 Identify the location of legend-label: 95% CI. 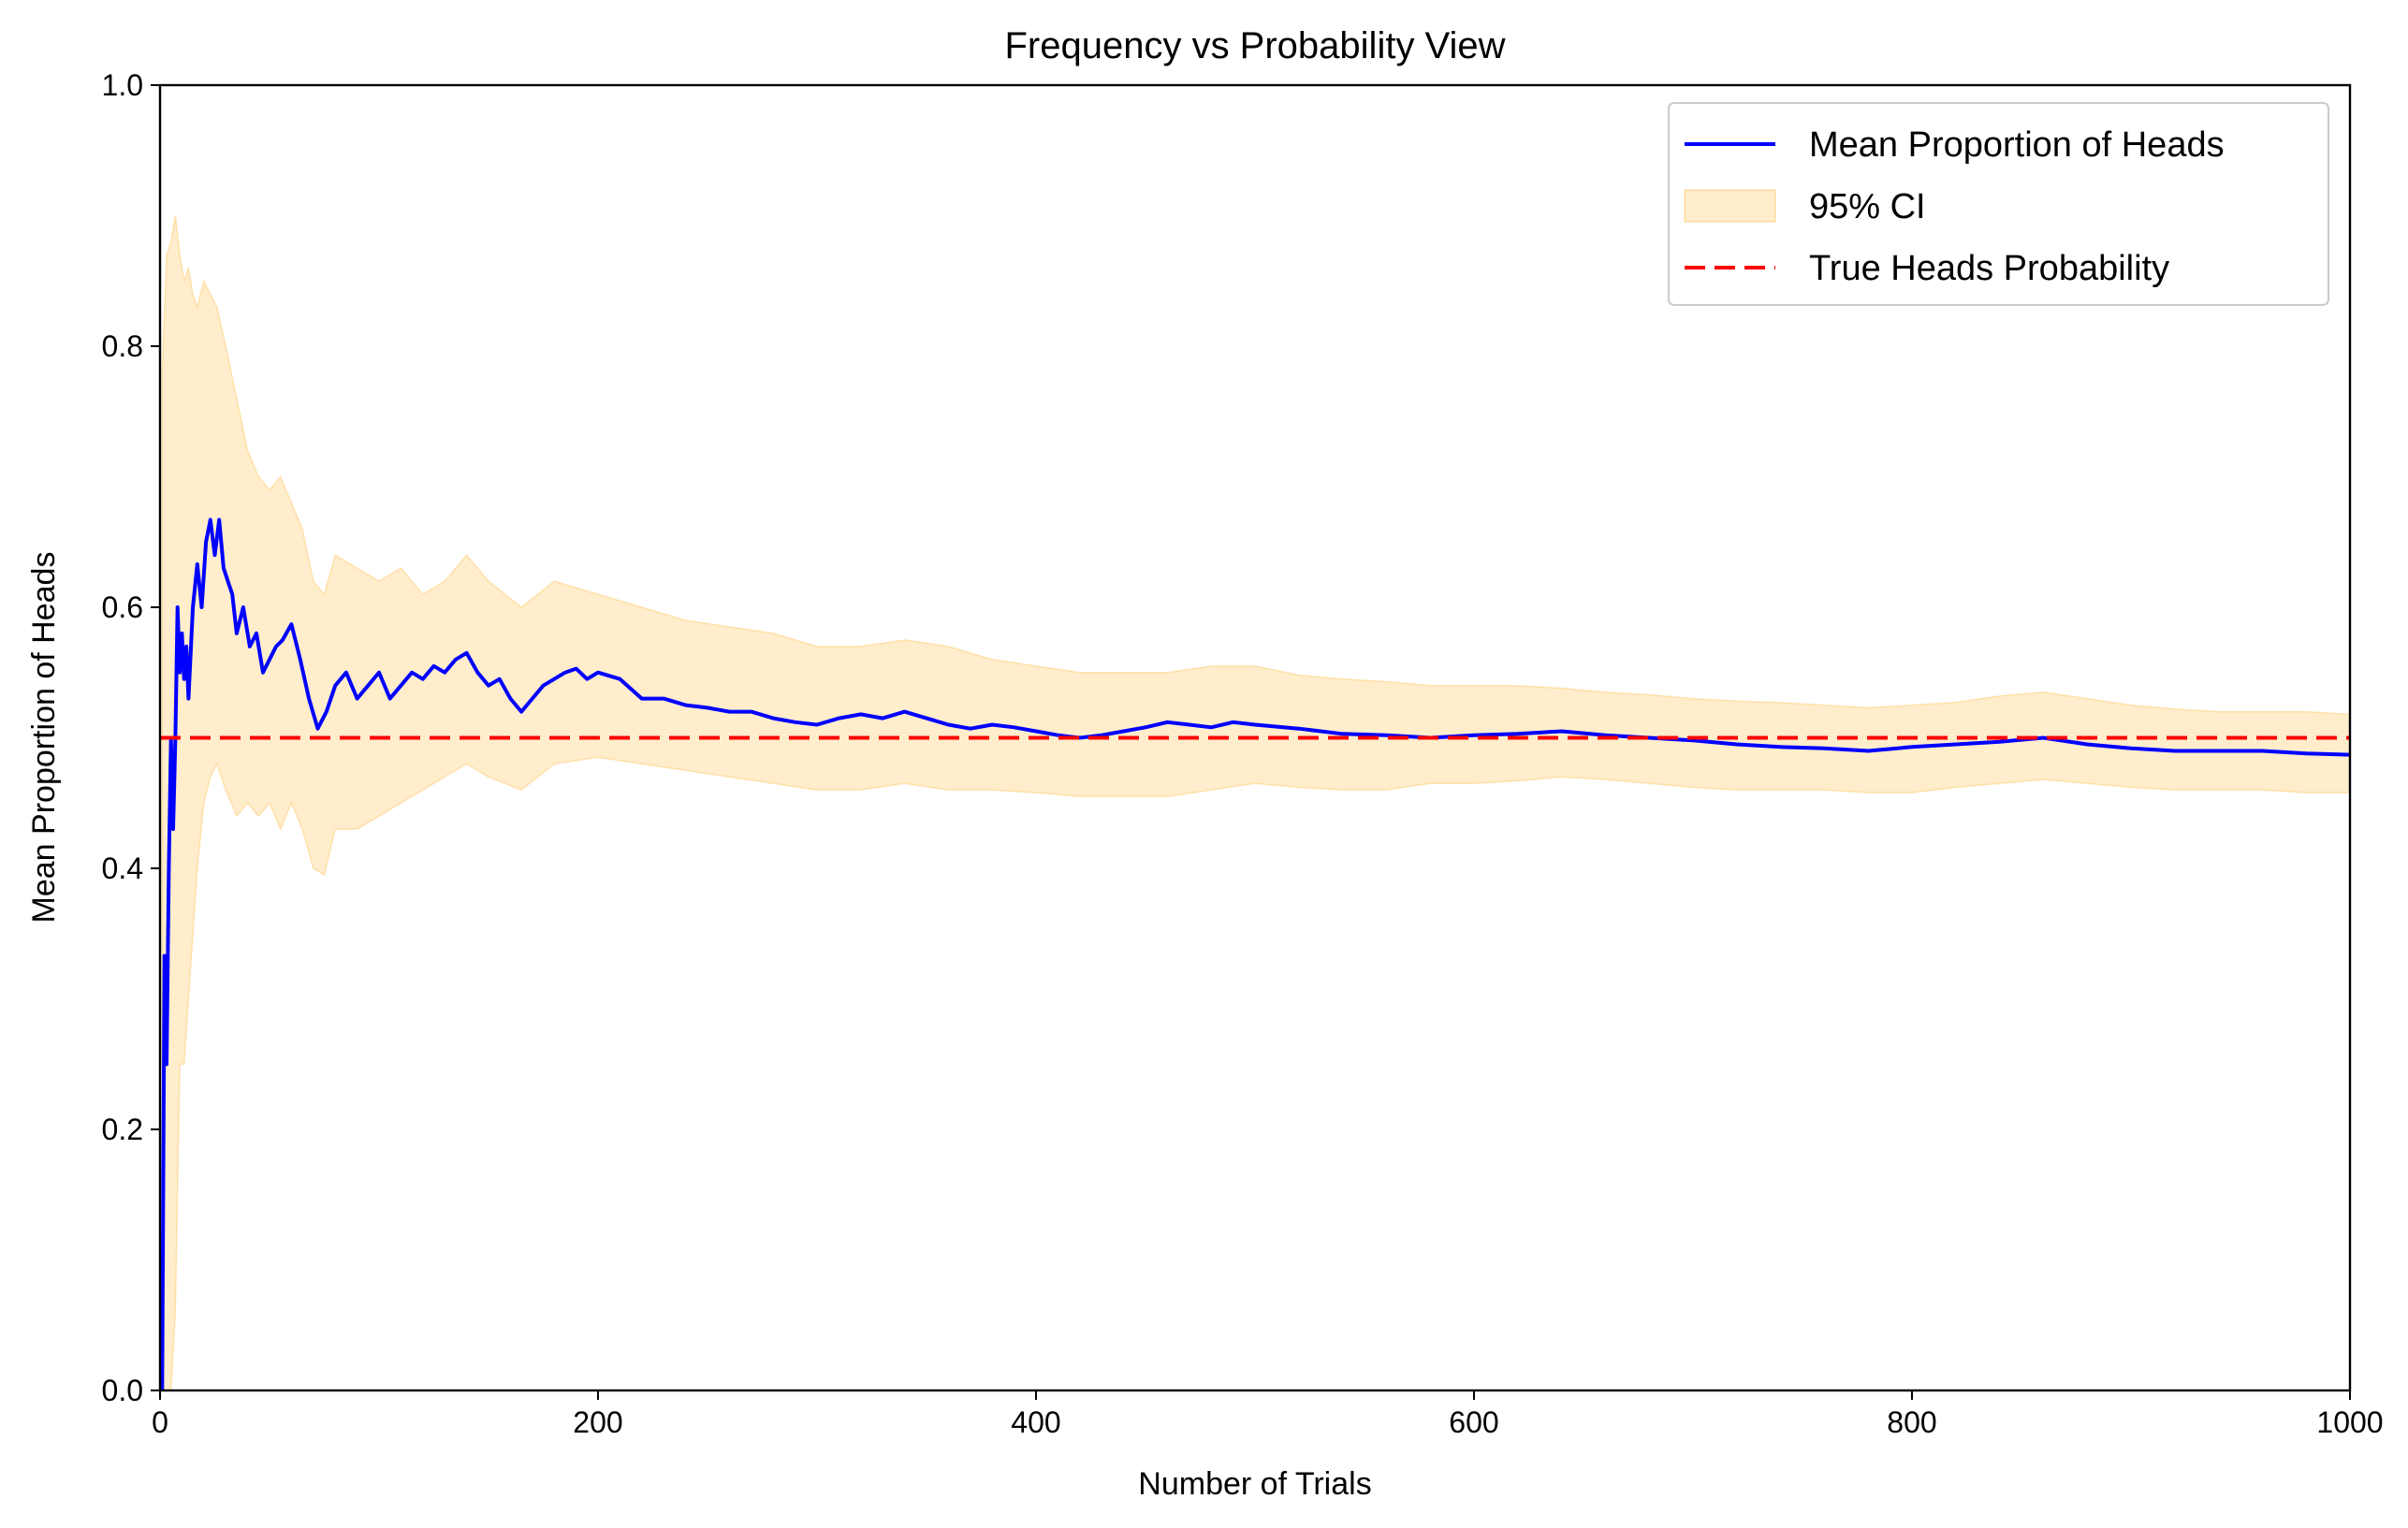
(1867, 206).